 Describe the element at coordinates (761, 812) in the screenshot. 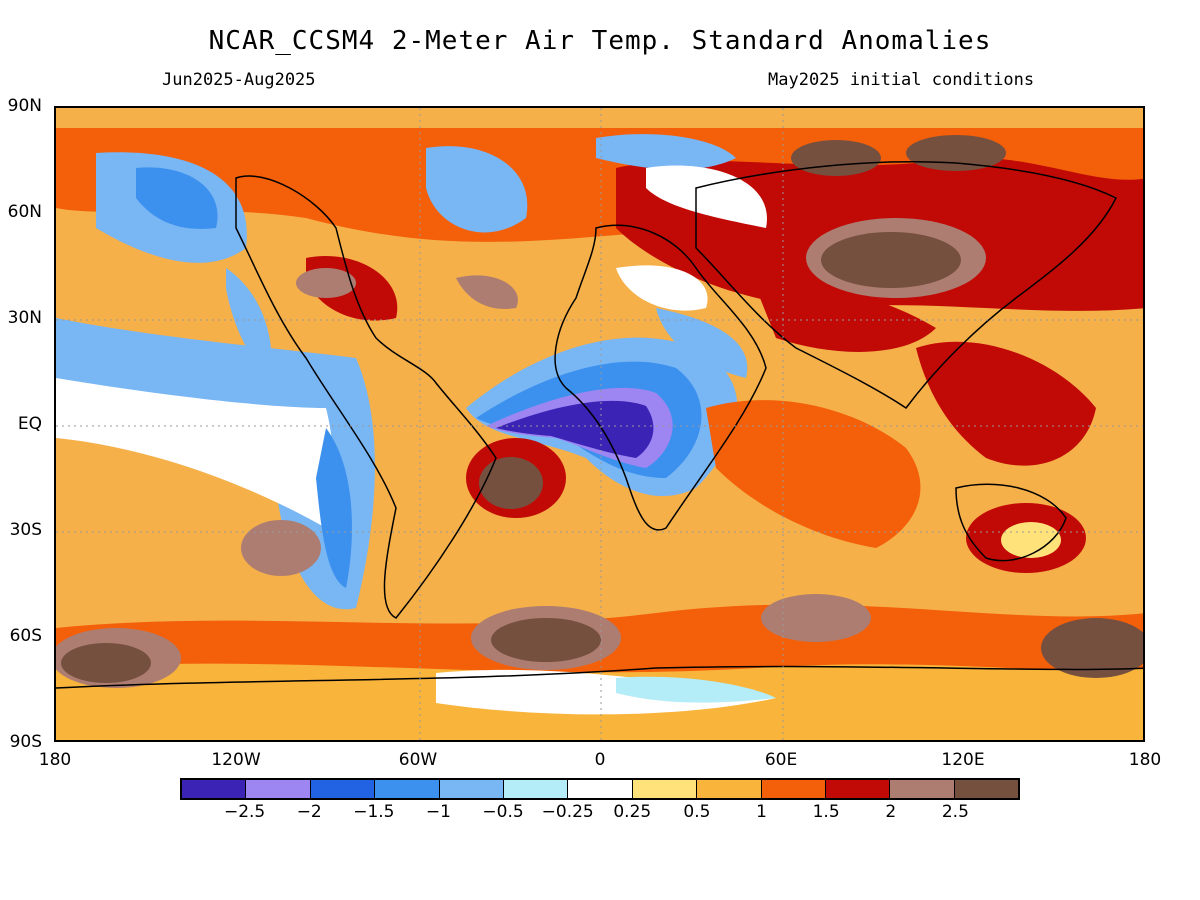

I see `colorbar-label: 1` at that location.